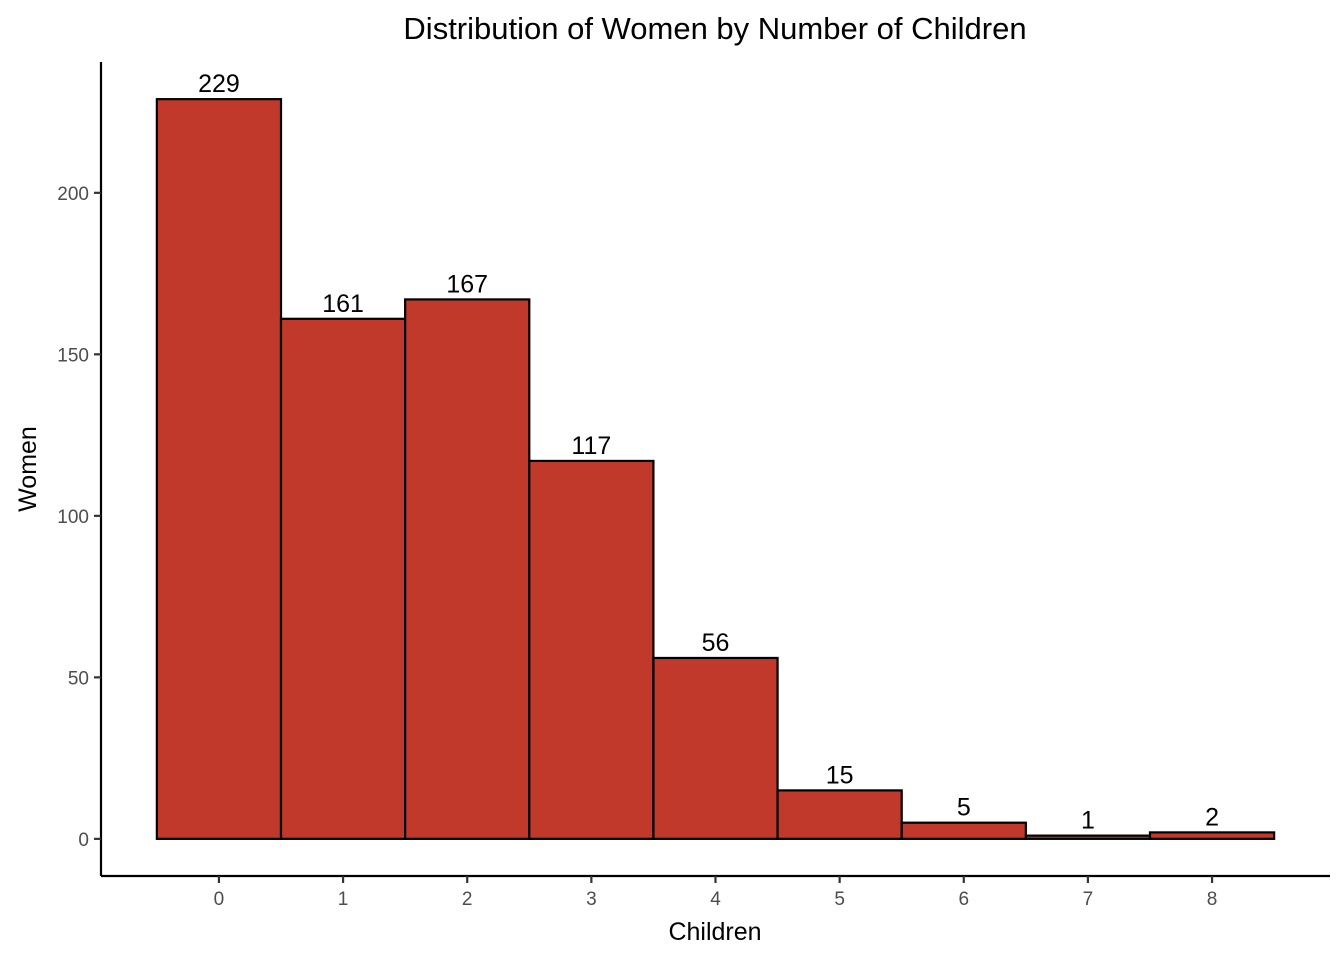  What do you see at coordinates (467, 899) in the screenshot?
I see `x-tick-label-2: 2` at bounding box center [467, 899].